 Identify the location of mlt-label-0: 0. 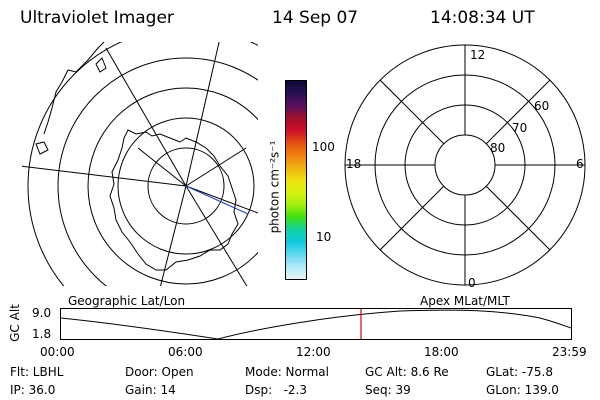
(472, 283).